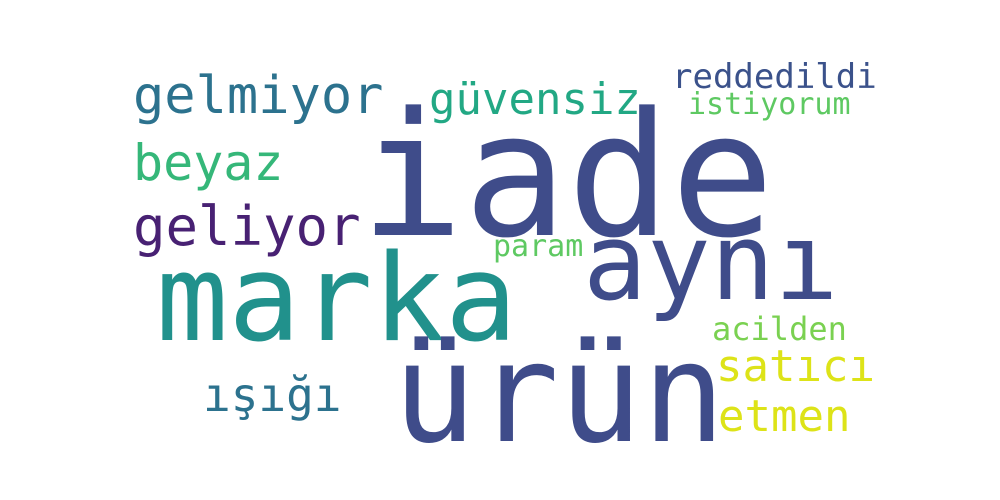  Describe the element at coordinates (538, 246) in the screenshot. I see `word-param: param` at that location.